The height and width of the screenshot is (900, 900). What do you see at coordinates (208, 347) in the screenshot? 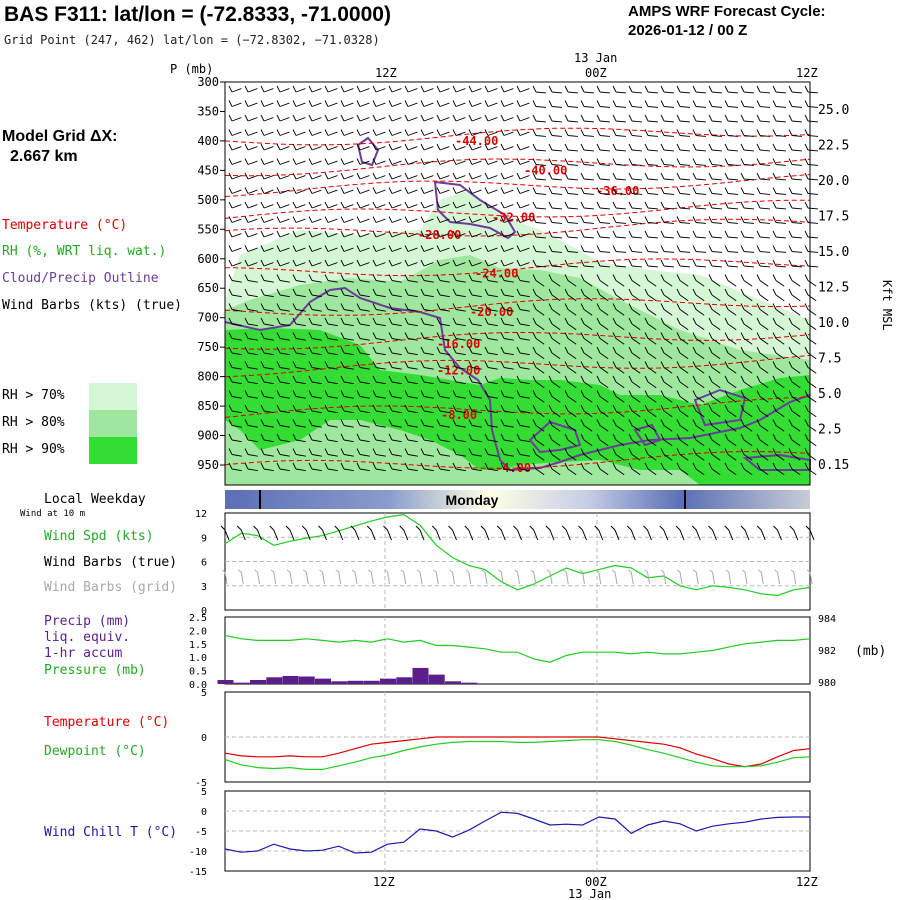
I see `pressure-tick-label: 750` at bounding box center [208, 347].